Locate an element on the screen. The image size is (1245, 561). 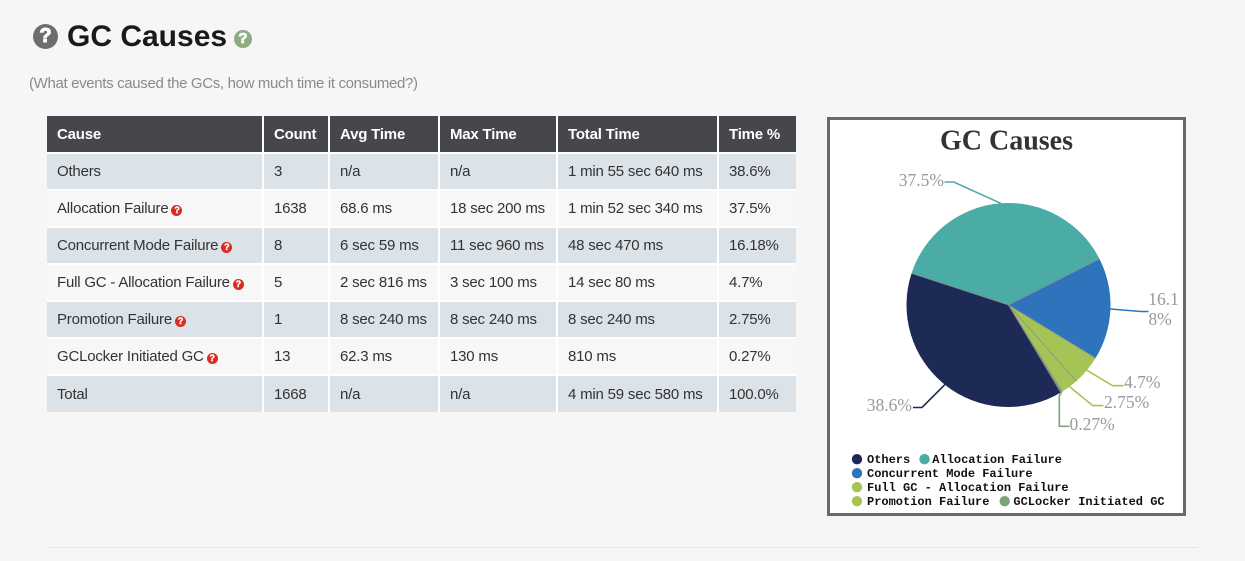
svg-text: 8% is located at coordinates (1159, 319).